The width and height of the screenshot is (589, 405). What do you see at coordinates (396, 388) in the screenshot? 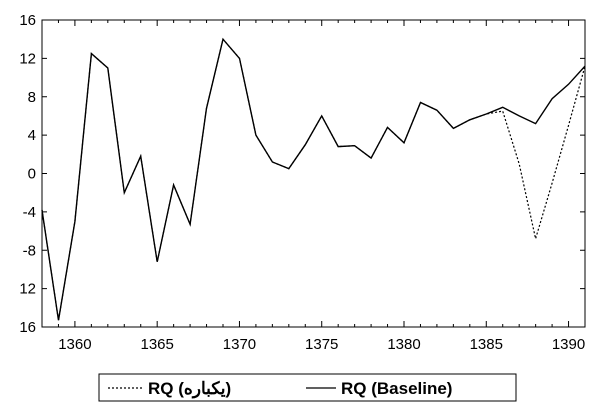
I see `legend-label-1: RQ (Baseline)` at bounding box center [396, 388].